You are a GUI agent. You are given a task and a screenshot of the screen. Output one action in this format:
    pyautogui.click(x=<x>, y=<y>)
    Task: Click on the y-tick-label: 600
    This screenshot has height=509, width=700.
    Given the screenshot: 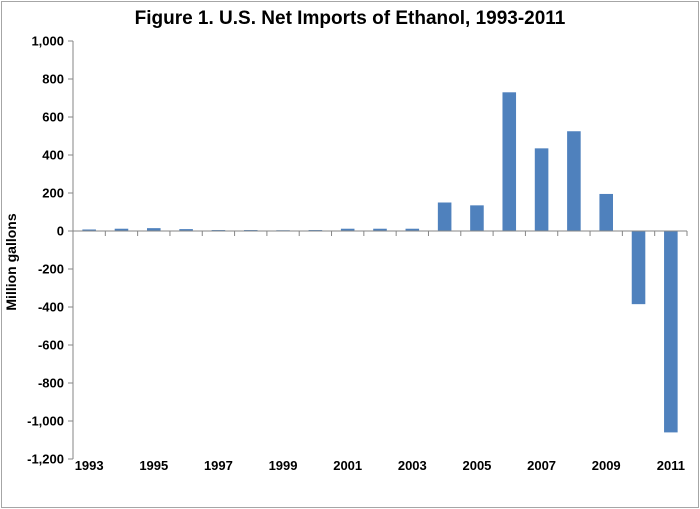 What is the action you would take?
    pyautogui.click(x=53, y=117)
    